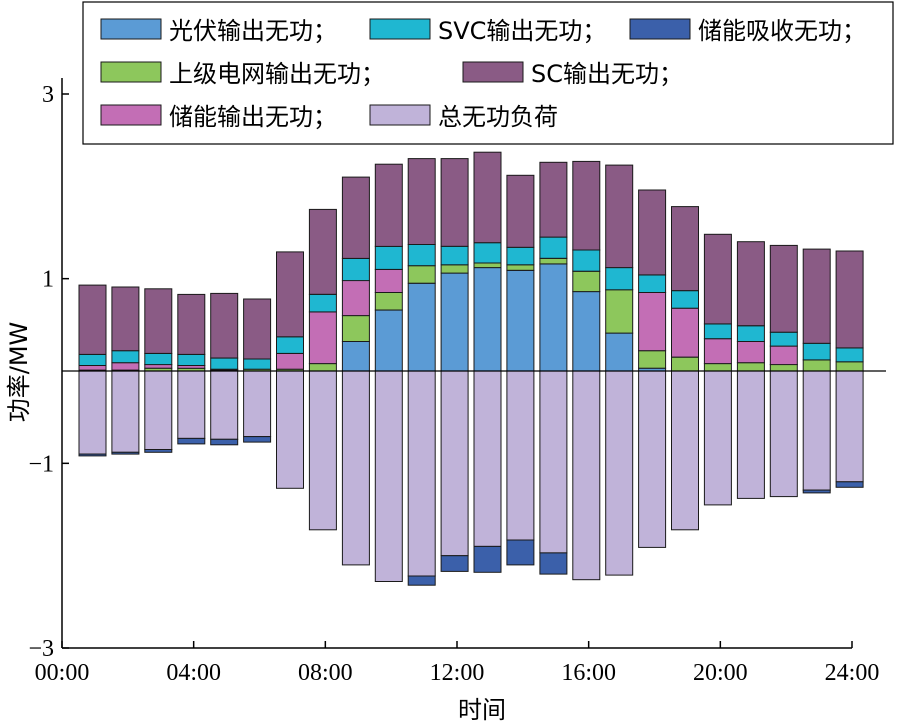  What do you see at coordinates (816, 430) in the screenshot?
I see `bar-总无功负荷-23` at bounding box center [816, 430].